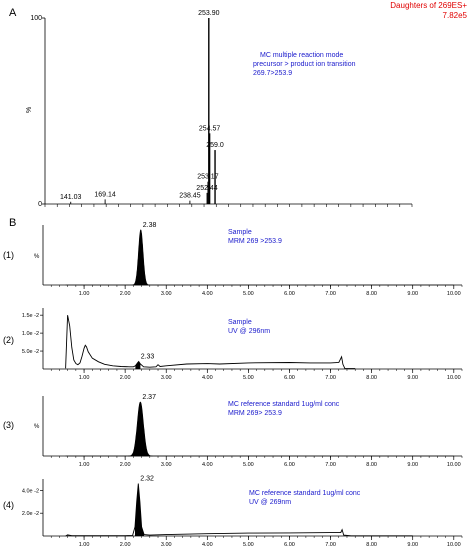 This screenshot has height=548, width=474. What do you see at coordinates (148, 356) in the screenshot?
I see `chromatogram-peak-label: 2.33` at bounding box center [148, 356].